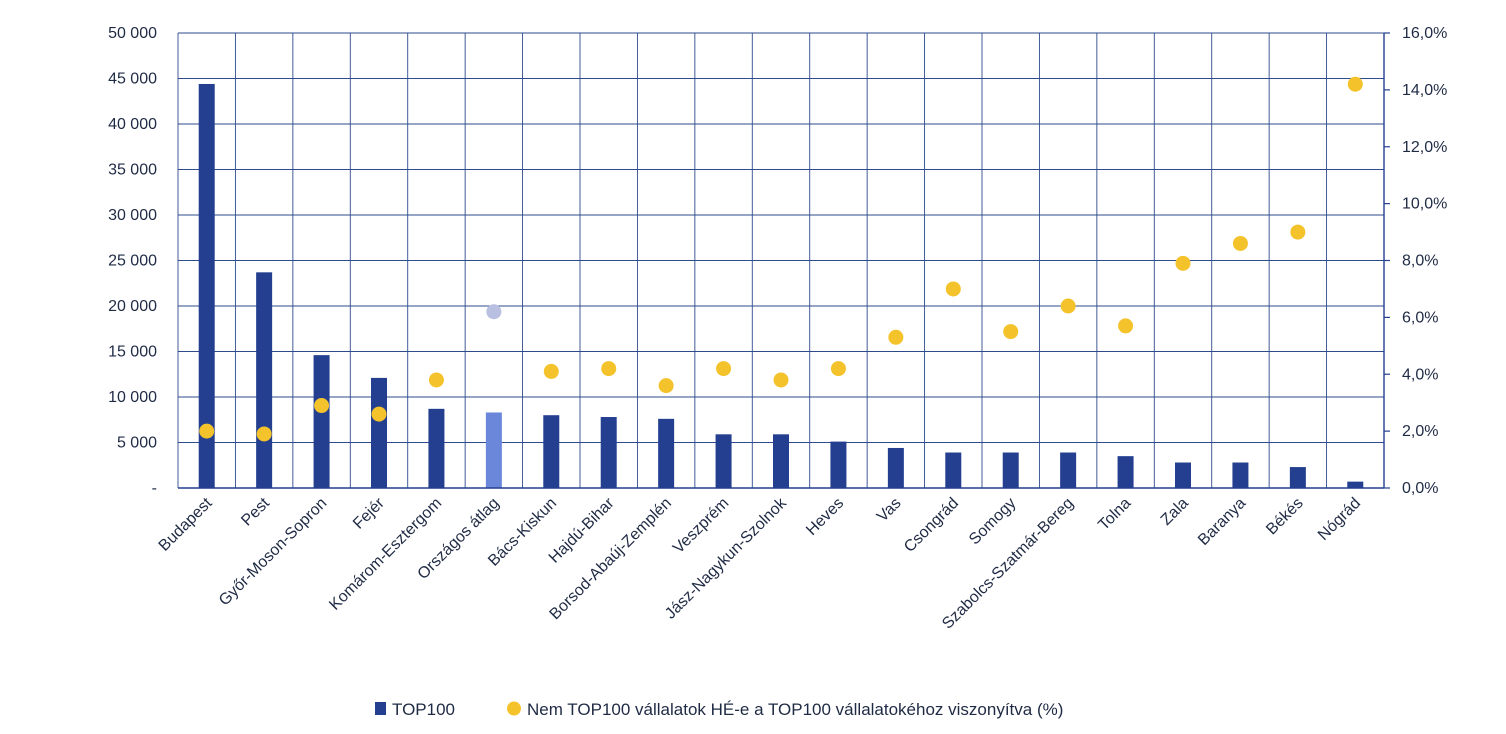  What do you see at coordinates (1424, 147) in the screenshot?
I see `right-tick-label: 12,0%` at bounding box center [1424, 147].